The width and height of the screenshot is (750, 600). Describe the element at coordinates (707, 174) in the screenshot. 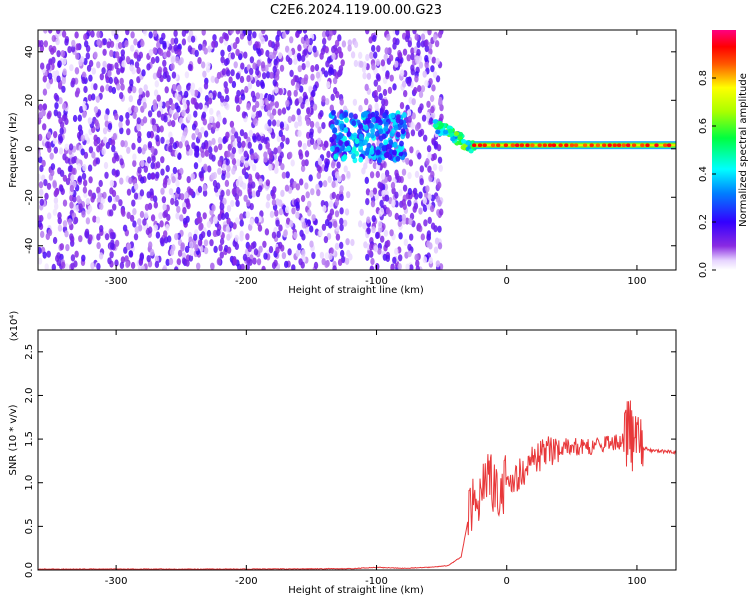

I see `colorbar-ticks: 0.0 0.2 0.4 0.6 0.8` at that location.